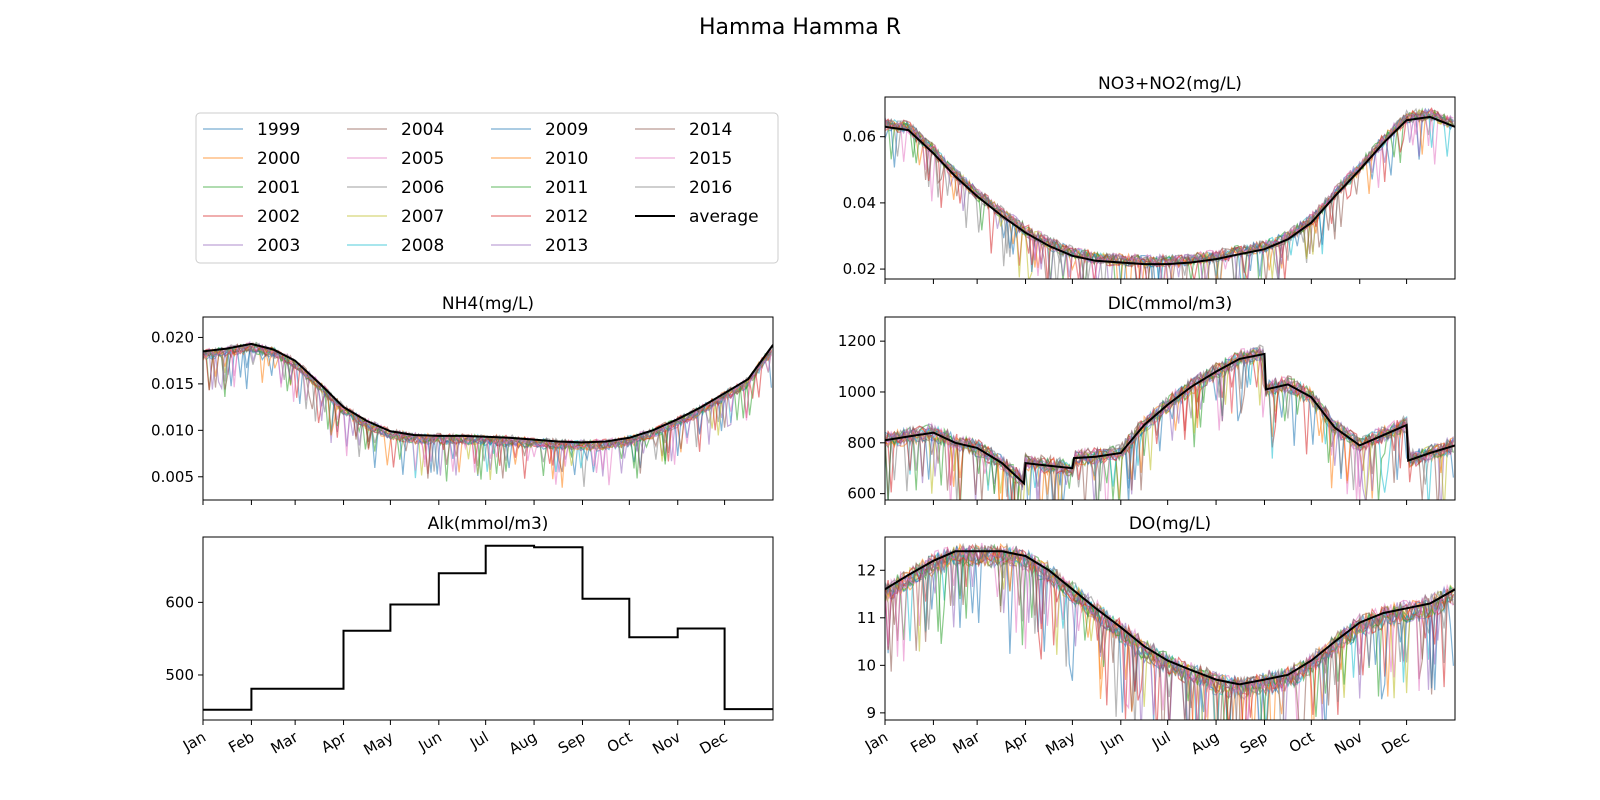  What do you see at coordinates (172, 430) in the screenshot?
I see `y-tick-label-nh4: 0.010` at bounding box center [172, 430].